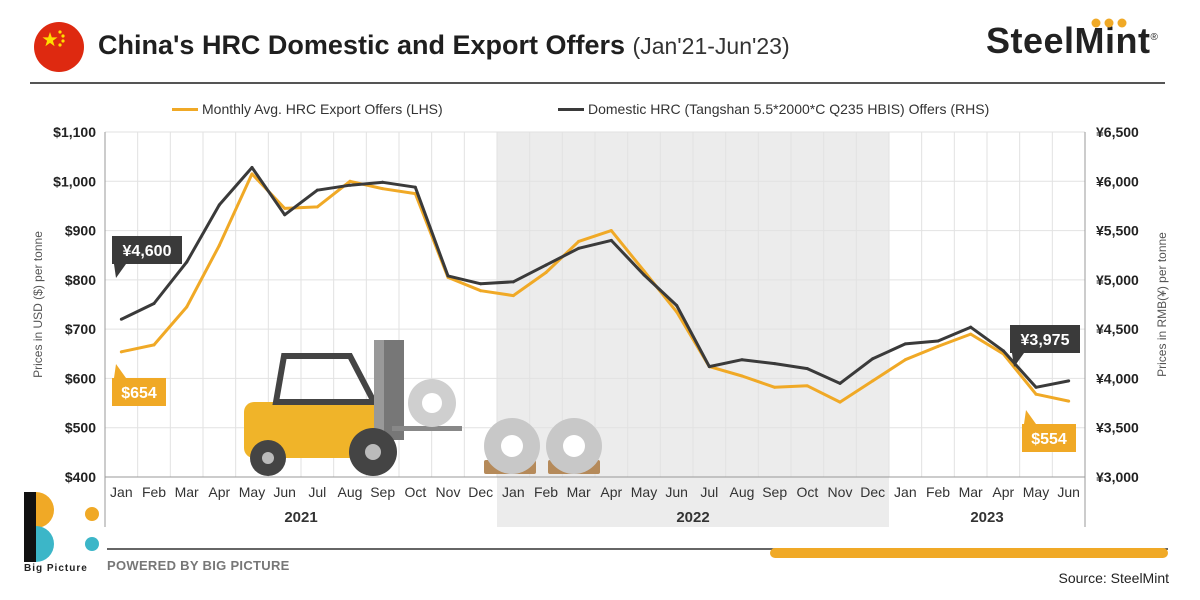 This screenshot has height=600, width=1200. I want to click on data-label-callout: ¥3,975, so click(1045, 346).